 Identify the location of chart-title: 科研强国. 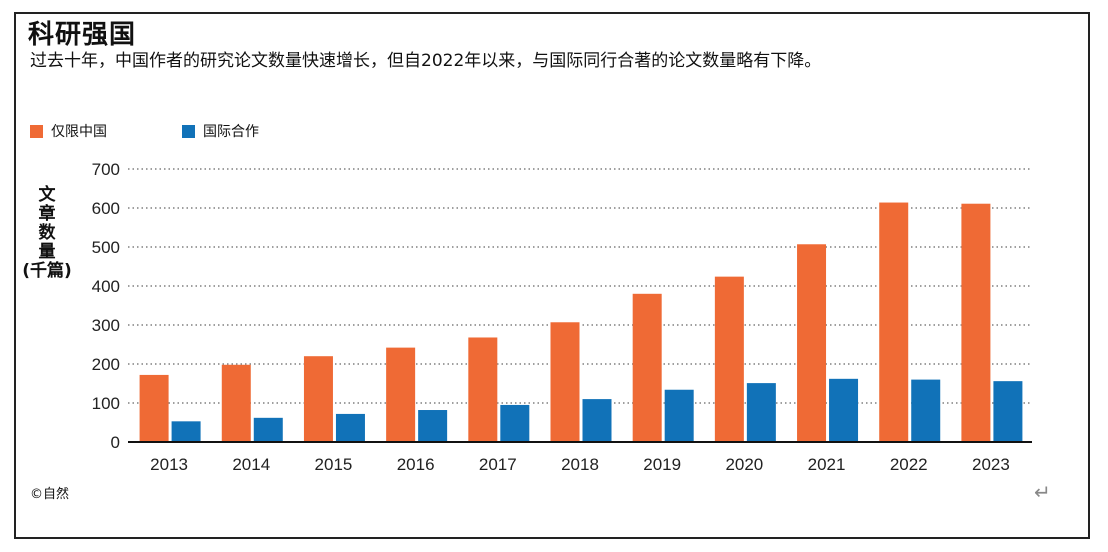
(82, 35).